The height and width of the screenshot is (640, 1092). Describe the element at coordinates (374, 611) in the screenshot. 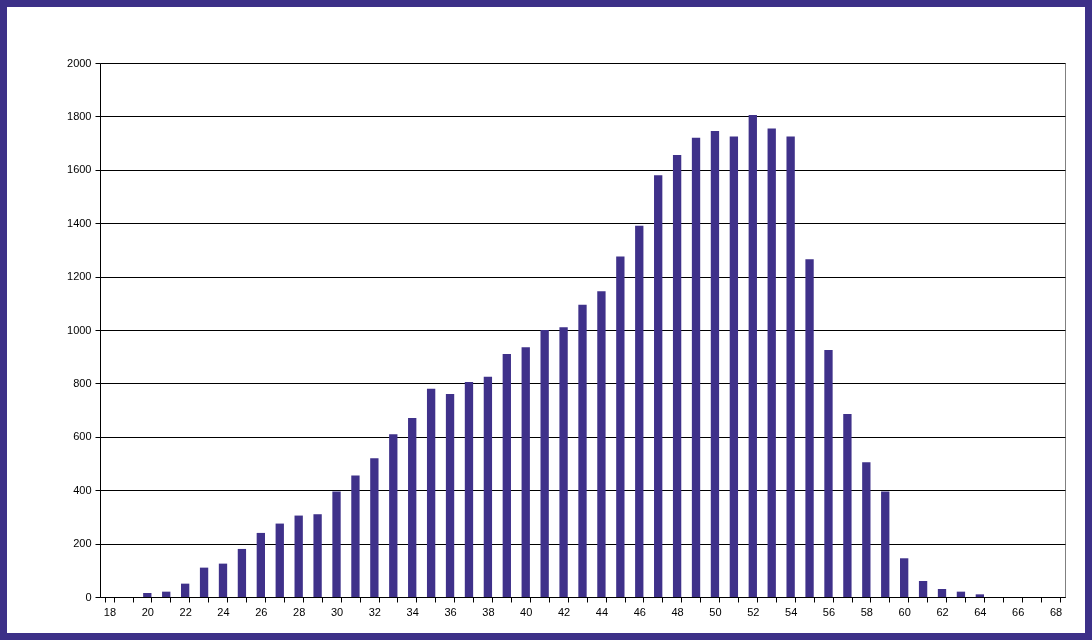

I see `x-tick-label: 32` at that location.